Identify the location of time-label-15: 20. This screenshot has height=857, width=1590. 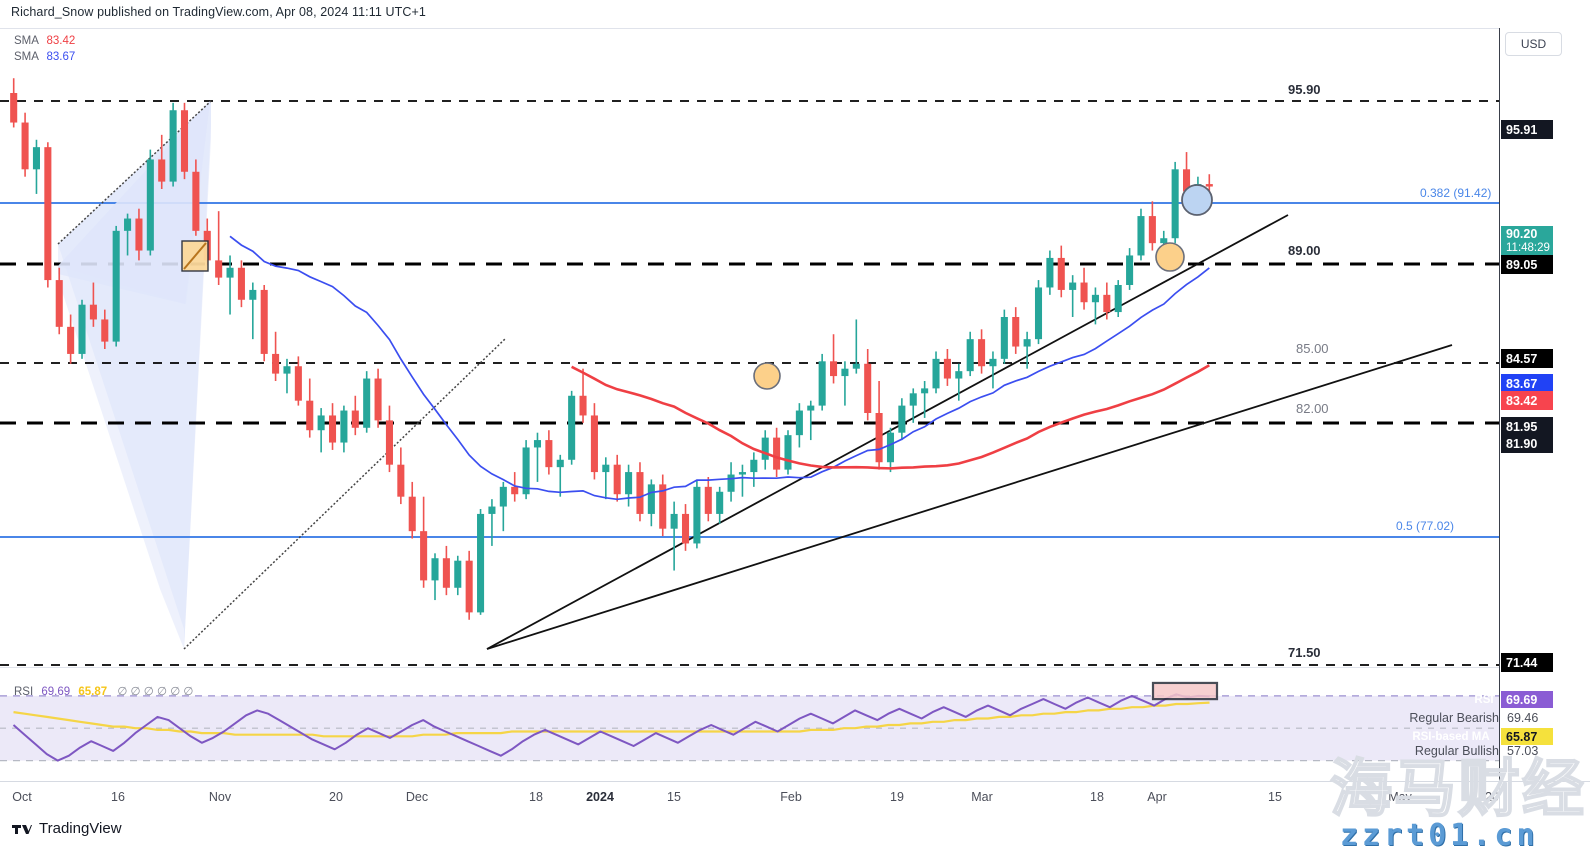
(1492, 797).